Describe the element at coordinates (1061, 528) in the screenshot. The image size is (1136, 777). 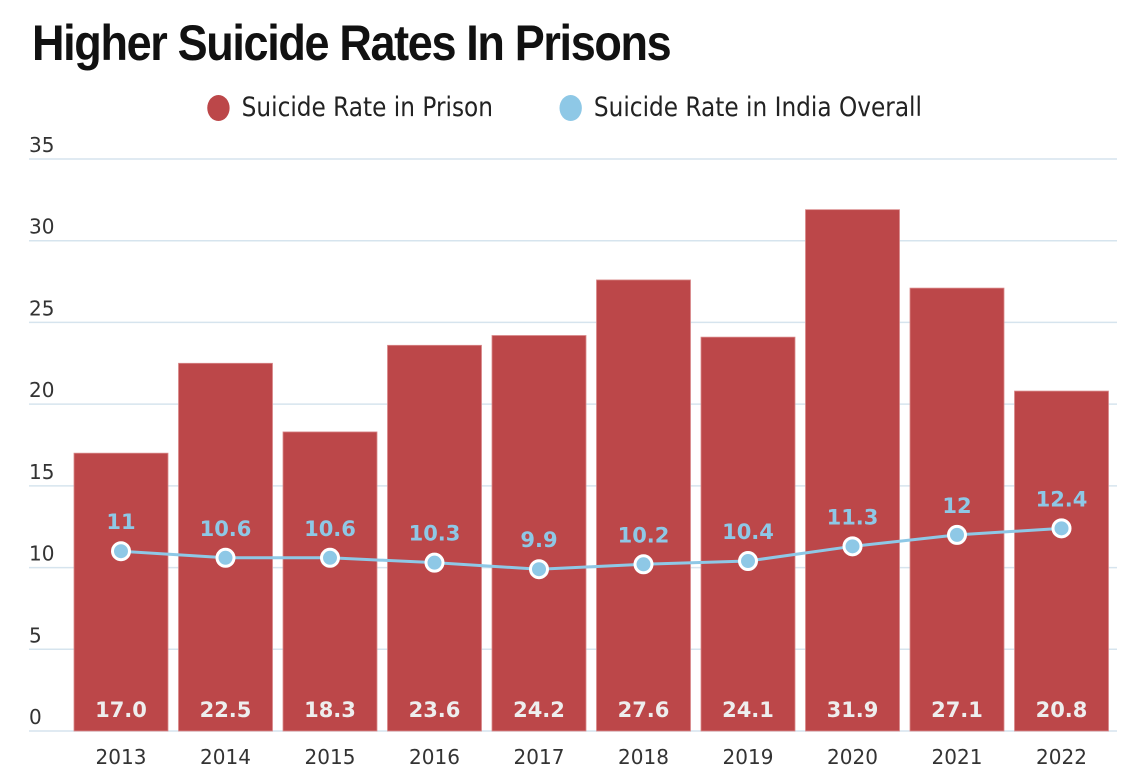
I see `point-2022` at that location.